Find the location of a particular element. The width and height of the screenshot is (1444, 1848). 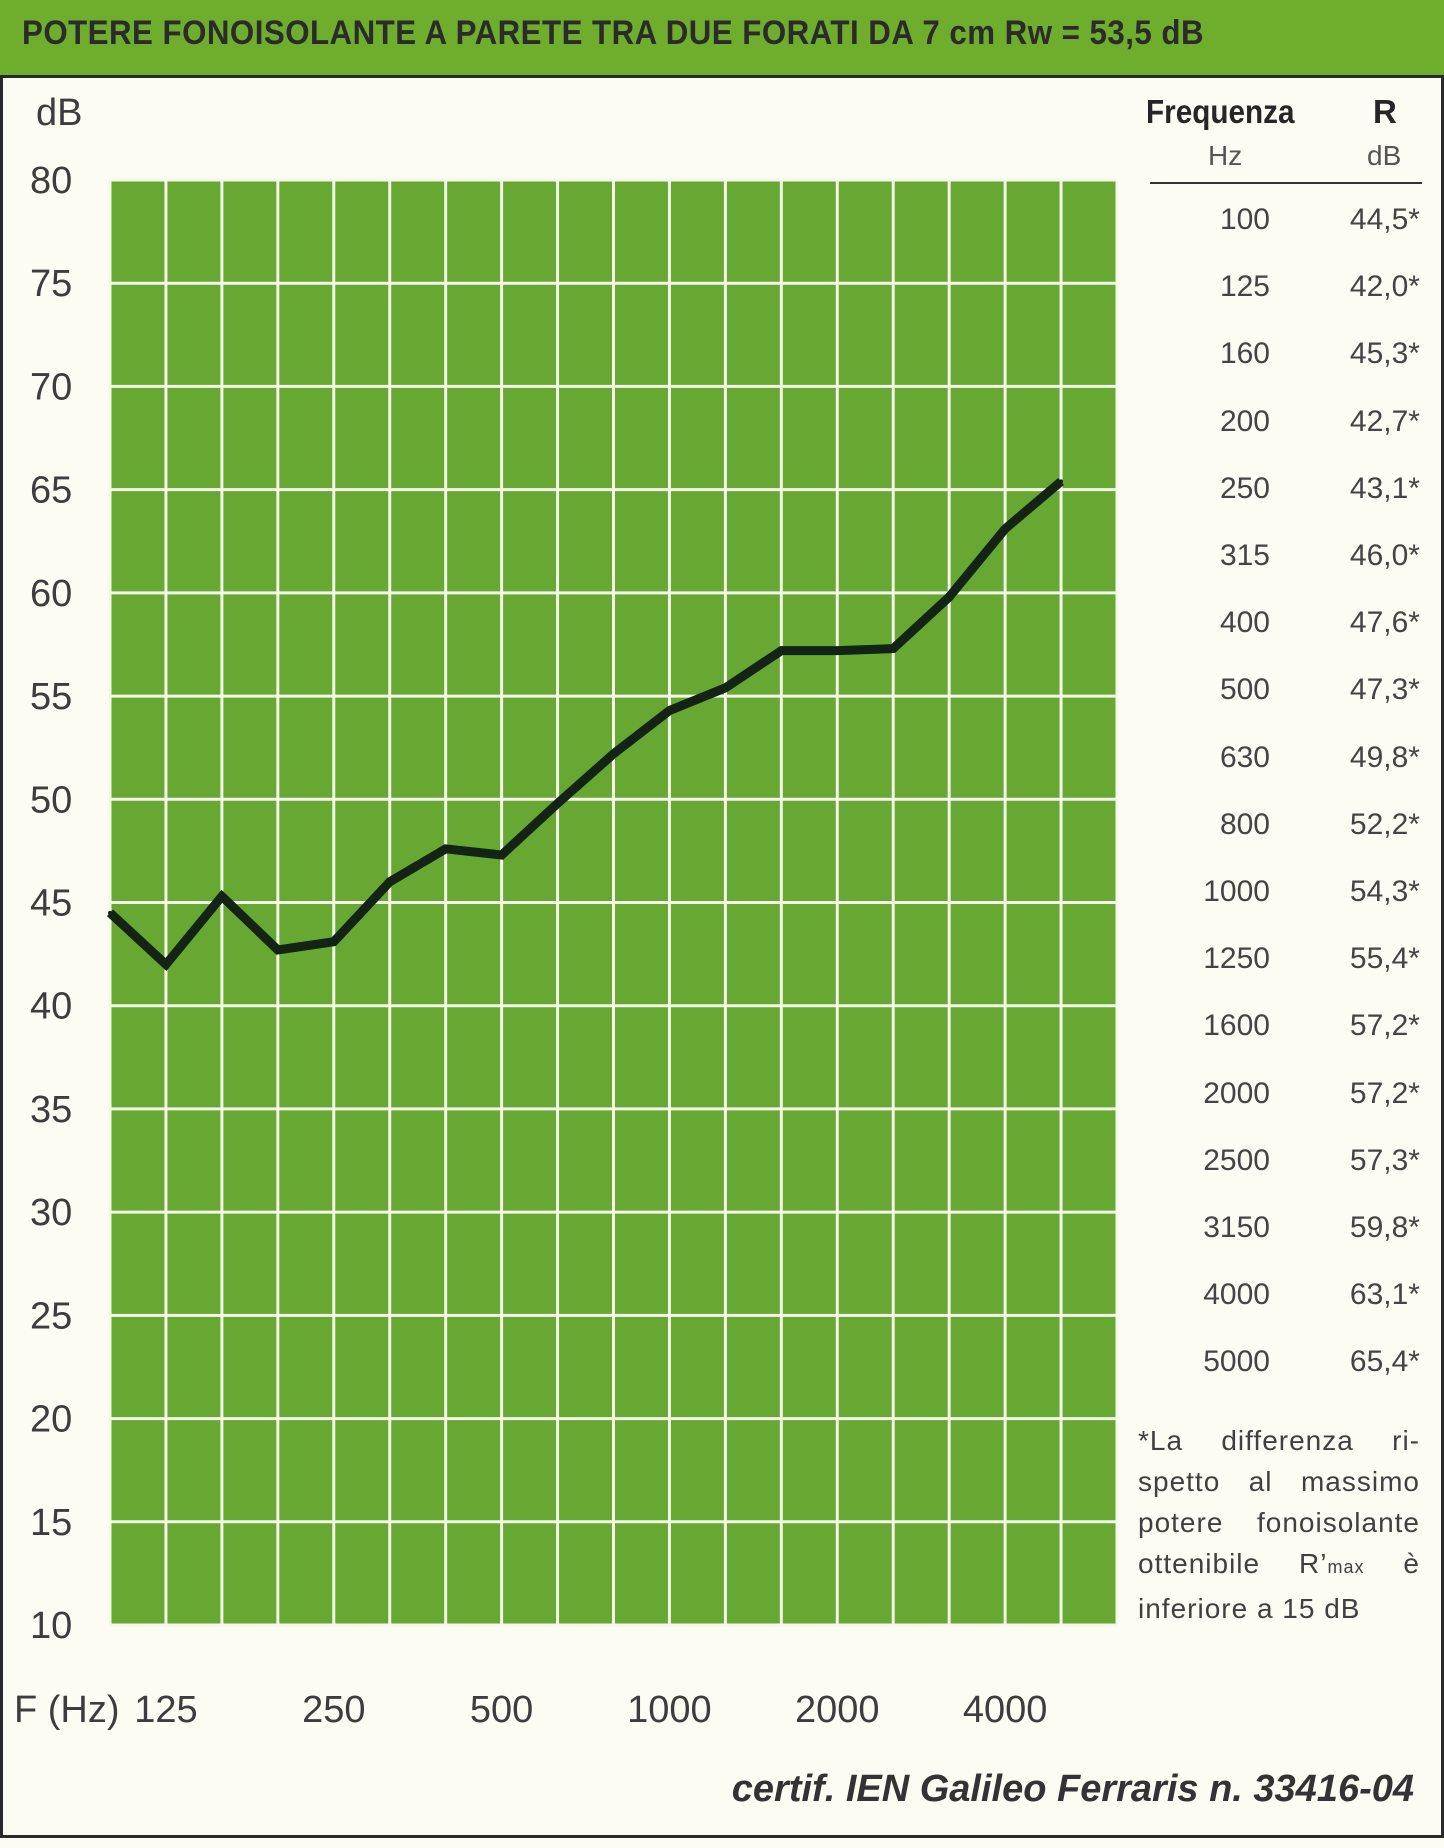

x-tick-label: 125 is located at coordinates (165, 1710).